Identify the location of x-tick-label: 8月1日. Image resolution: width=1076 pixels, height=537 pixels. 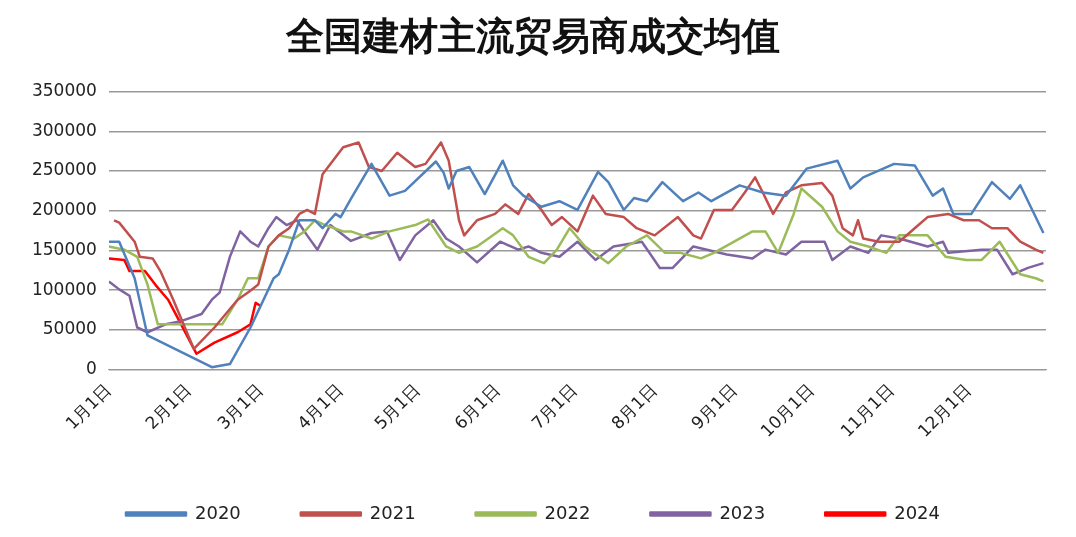
(634, 406).